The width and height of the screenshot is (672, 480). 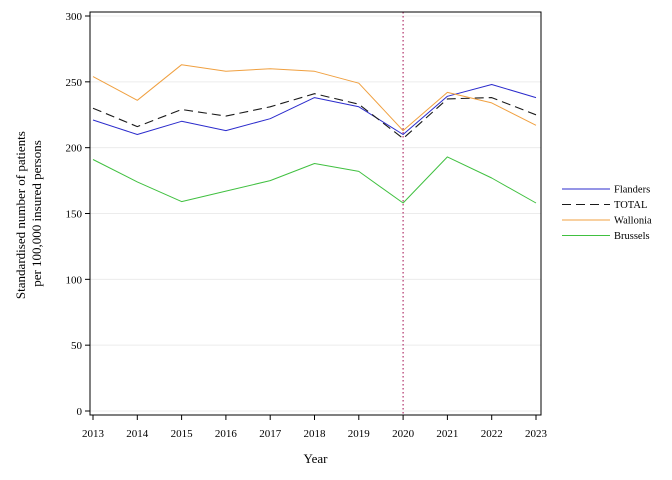 I want to click on series-line-brussels, so click(x=314, y=180).